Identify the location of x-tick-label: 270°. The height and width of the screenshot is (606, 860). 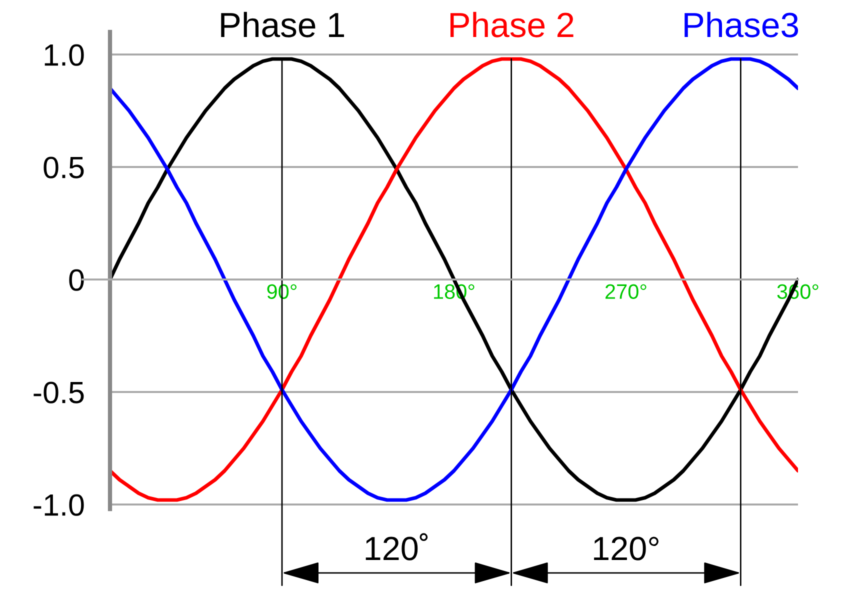
(626, 291).